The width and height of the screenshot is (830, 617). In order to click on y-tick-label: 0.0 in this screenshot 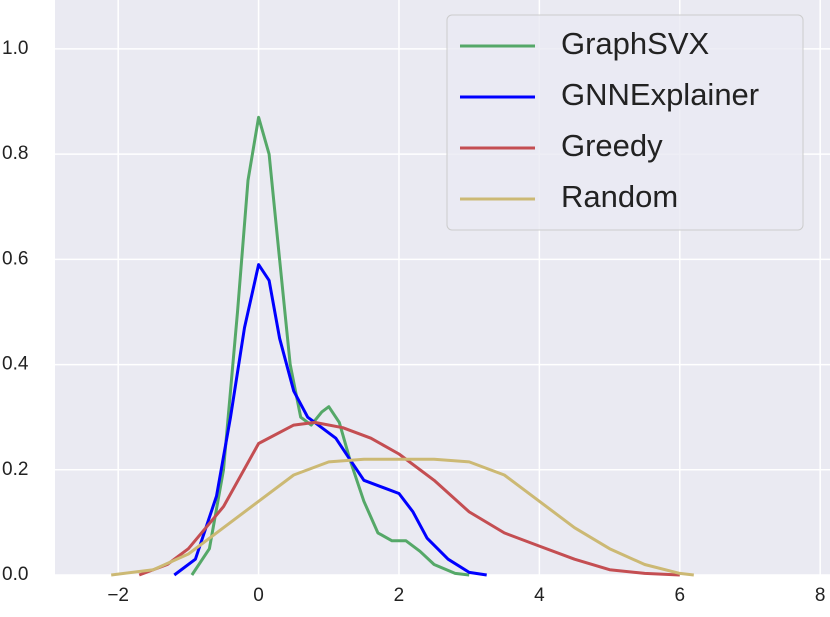, I will do `click(15, 574)`.